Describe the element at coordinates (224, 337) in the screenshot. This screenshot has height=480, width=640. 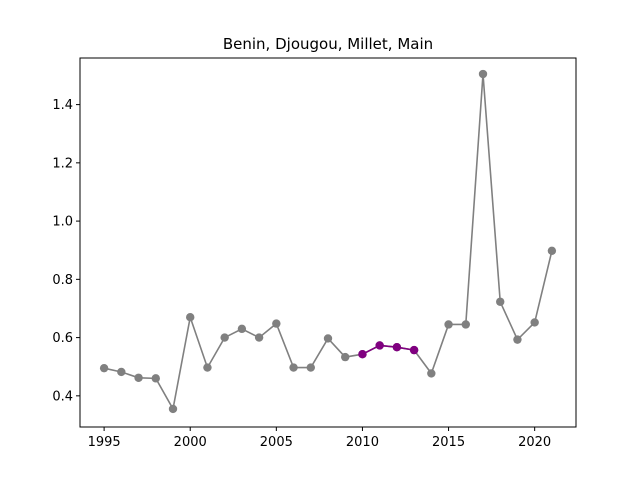
I see `data-point-0-2002` at that location.